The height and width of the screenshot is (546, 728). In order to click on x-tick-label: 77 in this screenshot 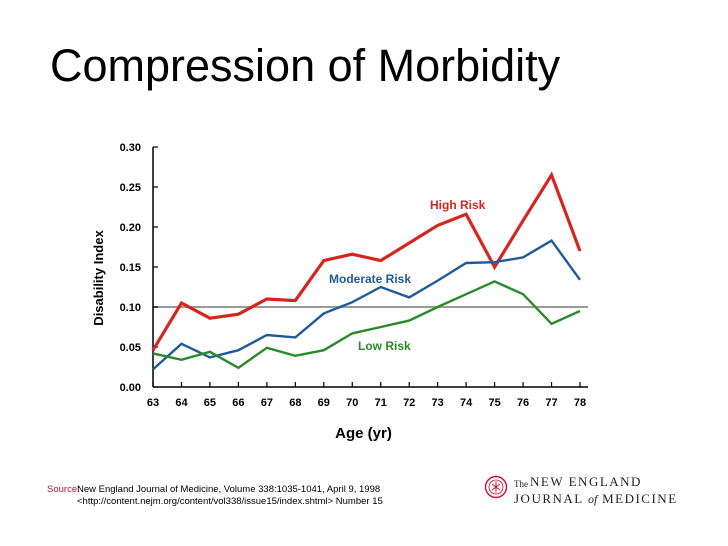, I will do `click(551, 403)`.